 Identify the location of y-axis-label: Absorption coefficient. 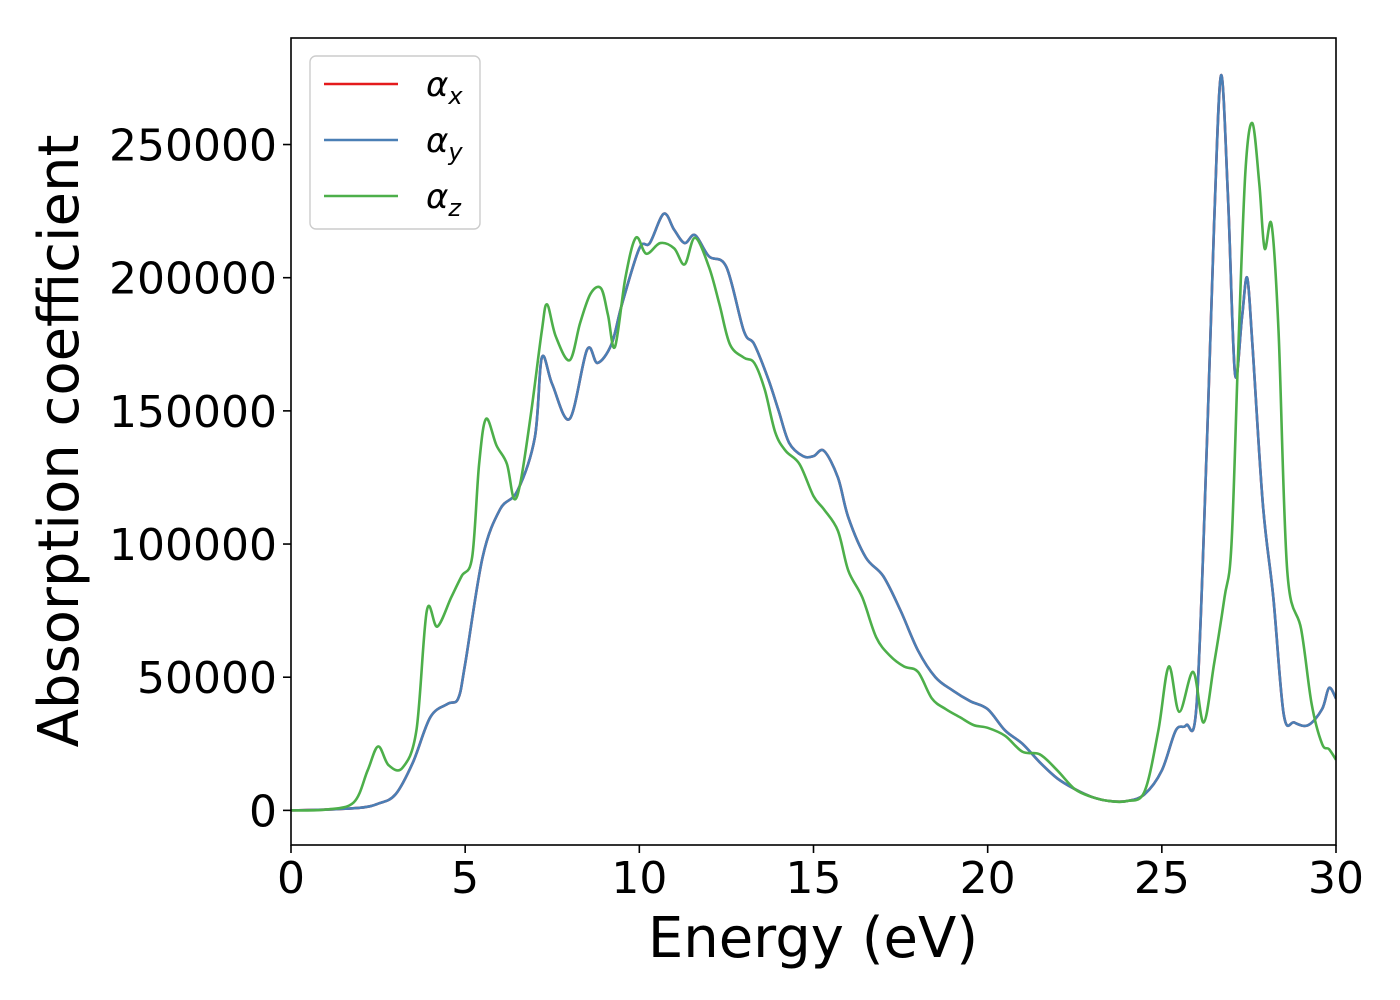
(59, 441).